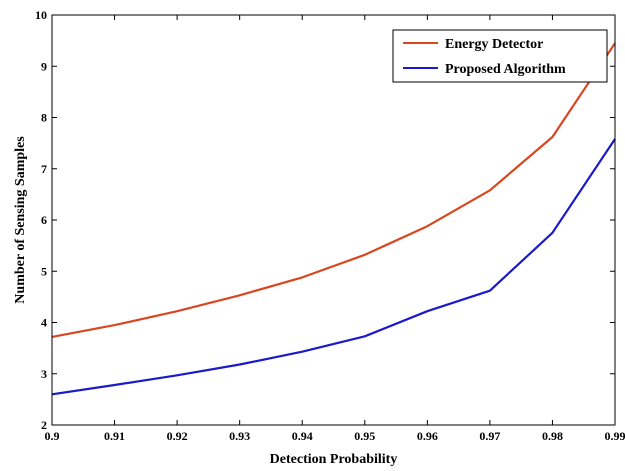 Image resolution: width=625 pixels, height=471 pixels. Describe the element at coordinates (505, 69) in the screenshot. I see `legend-label-proposed-algorithm: Proposed Algorithm` at that location.